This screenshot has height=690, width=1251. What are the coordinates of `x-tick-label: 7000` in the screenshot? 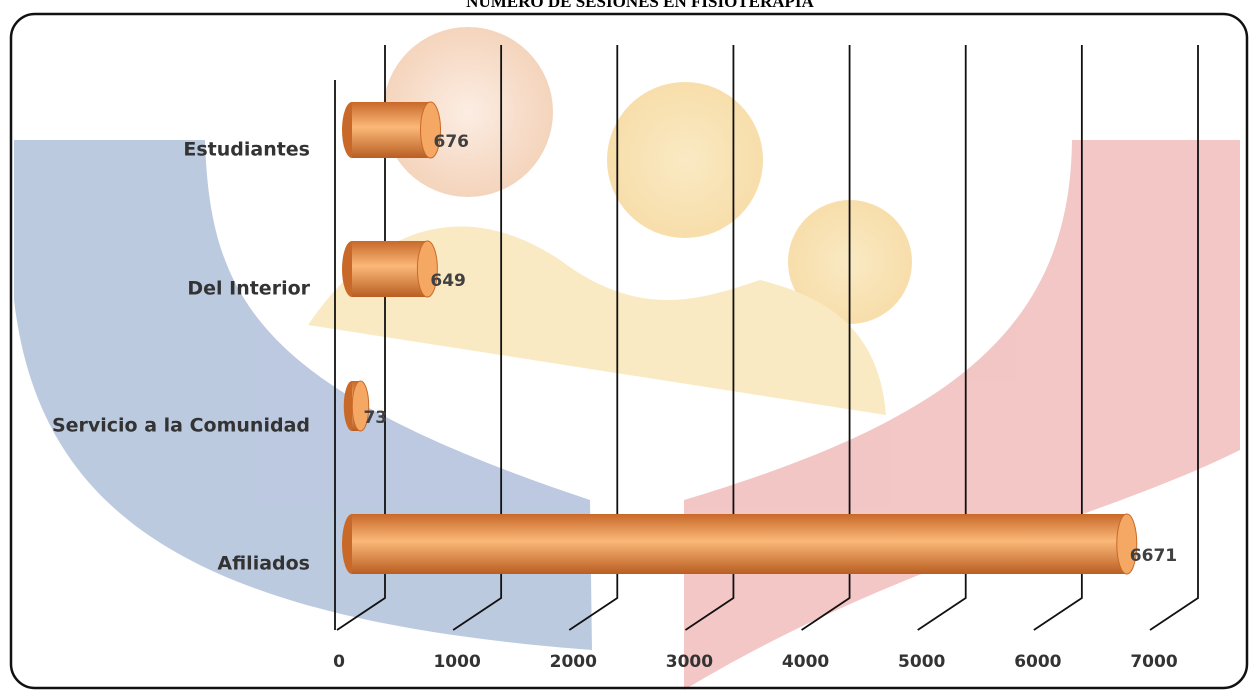 It's located at (1153, 662).